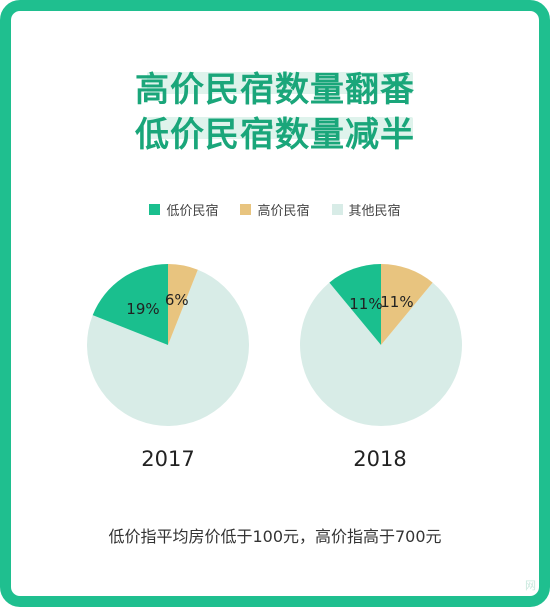 Image resolution: width=550 pixels, height=607 pixels. I want to click on year-label-2017: 2017, so click(168, 459).